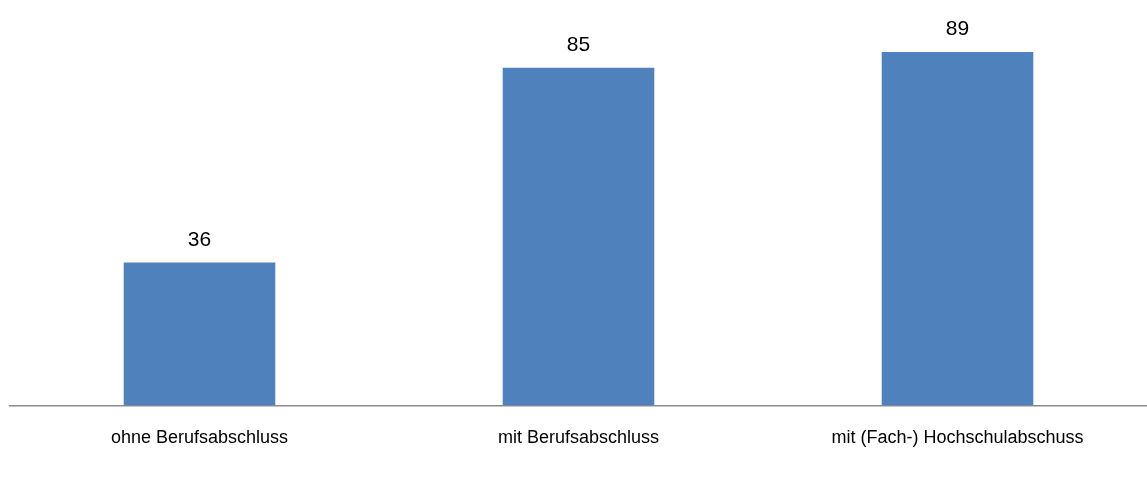 The height and width of the screenshot is (479, 1147). What do you see at coordinates (957, 437) in the screenshot?
I see `x-tick-label: mit (Fach-) Hochschulabschuss` at bounding box center [957, 437].